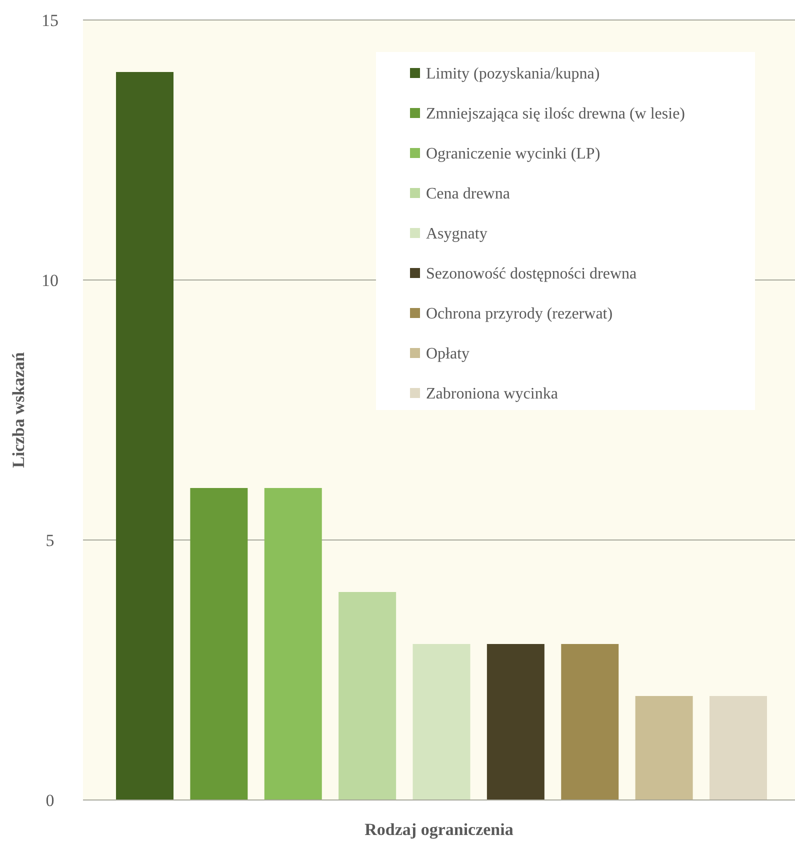  Describe the element at coordinates (50, 20) in the screenshot. I see `y-tick-label: 15` at that location.